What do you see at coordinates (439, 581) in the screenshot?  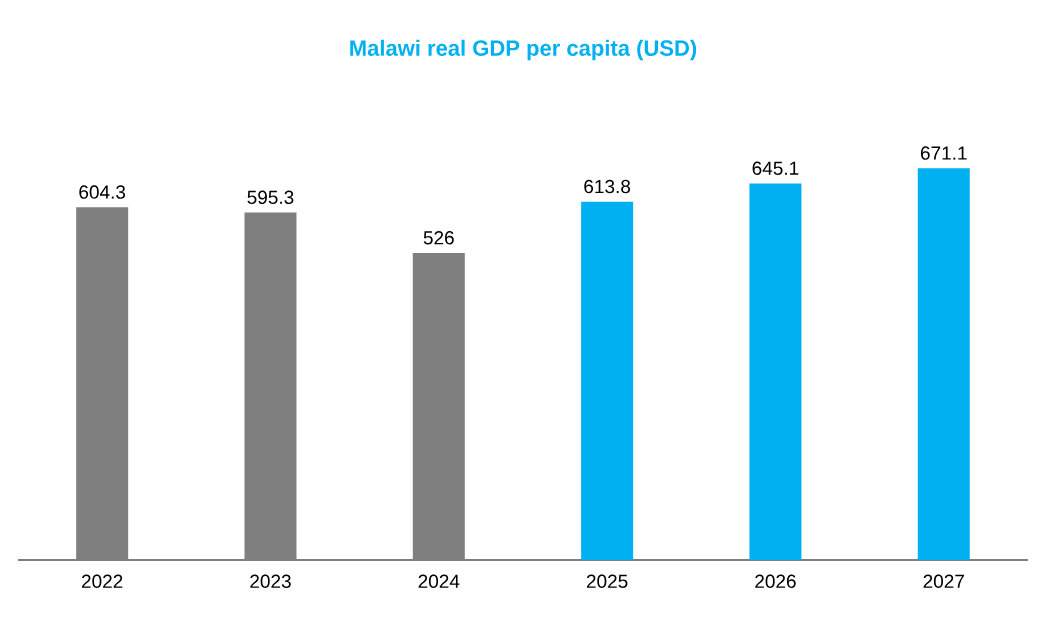 I see `x-tick-label: 2024` at bounding box center [439, 581].